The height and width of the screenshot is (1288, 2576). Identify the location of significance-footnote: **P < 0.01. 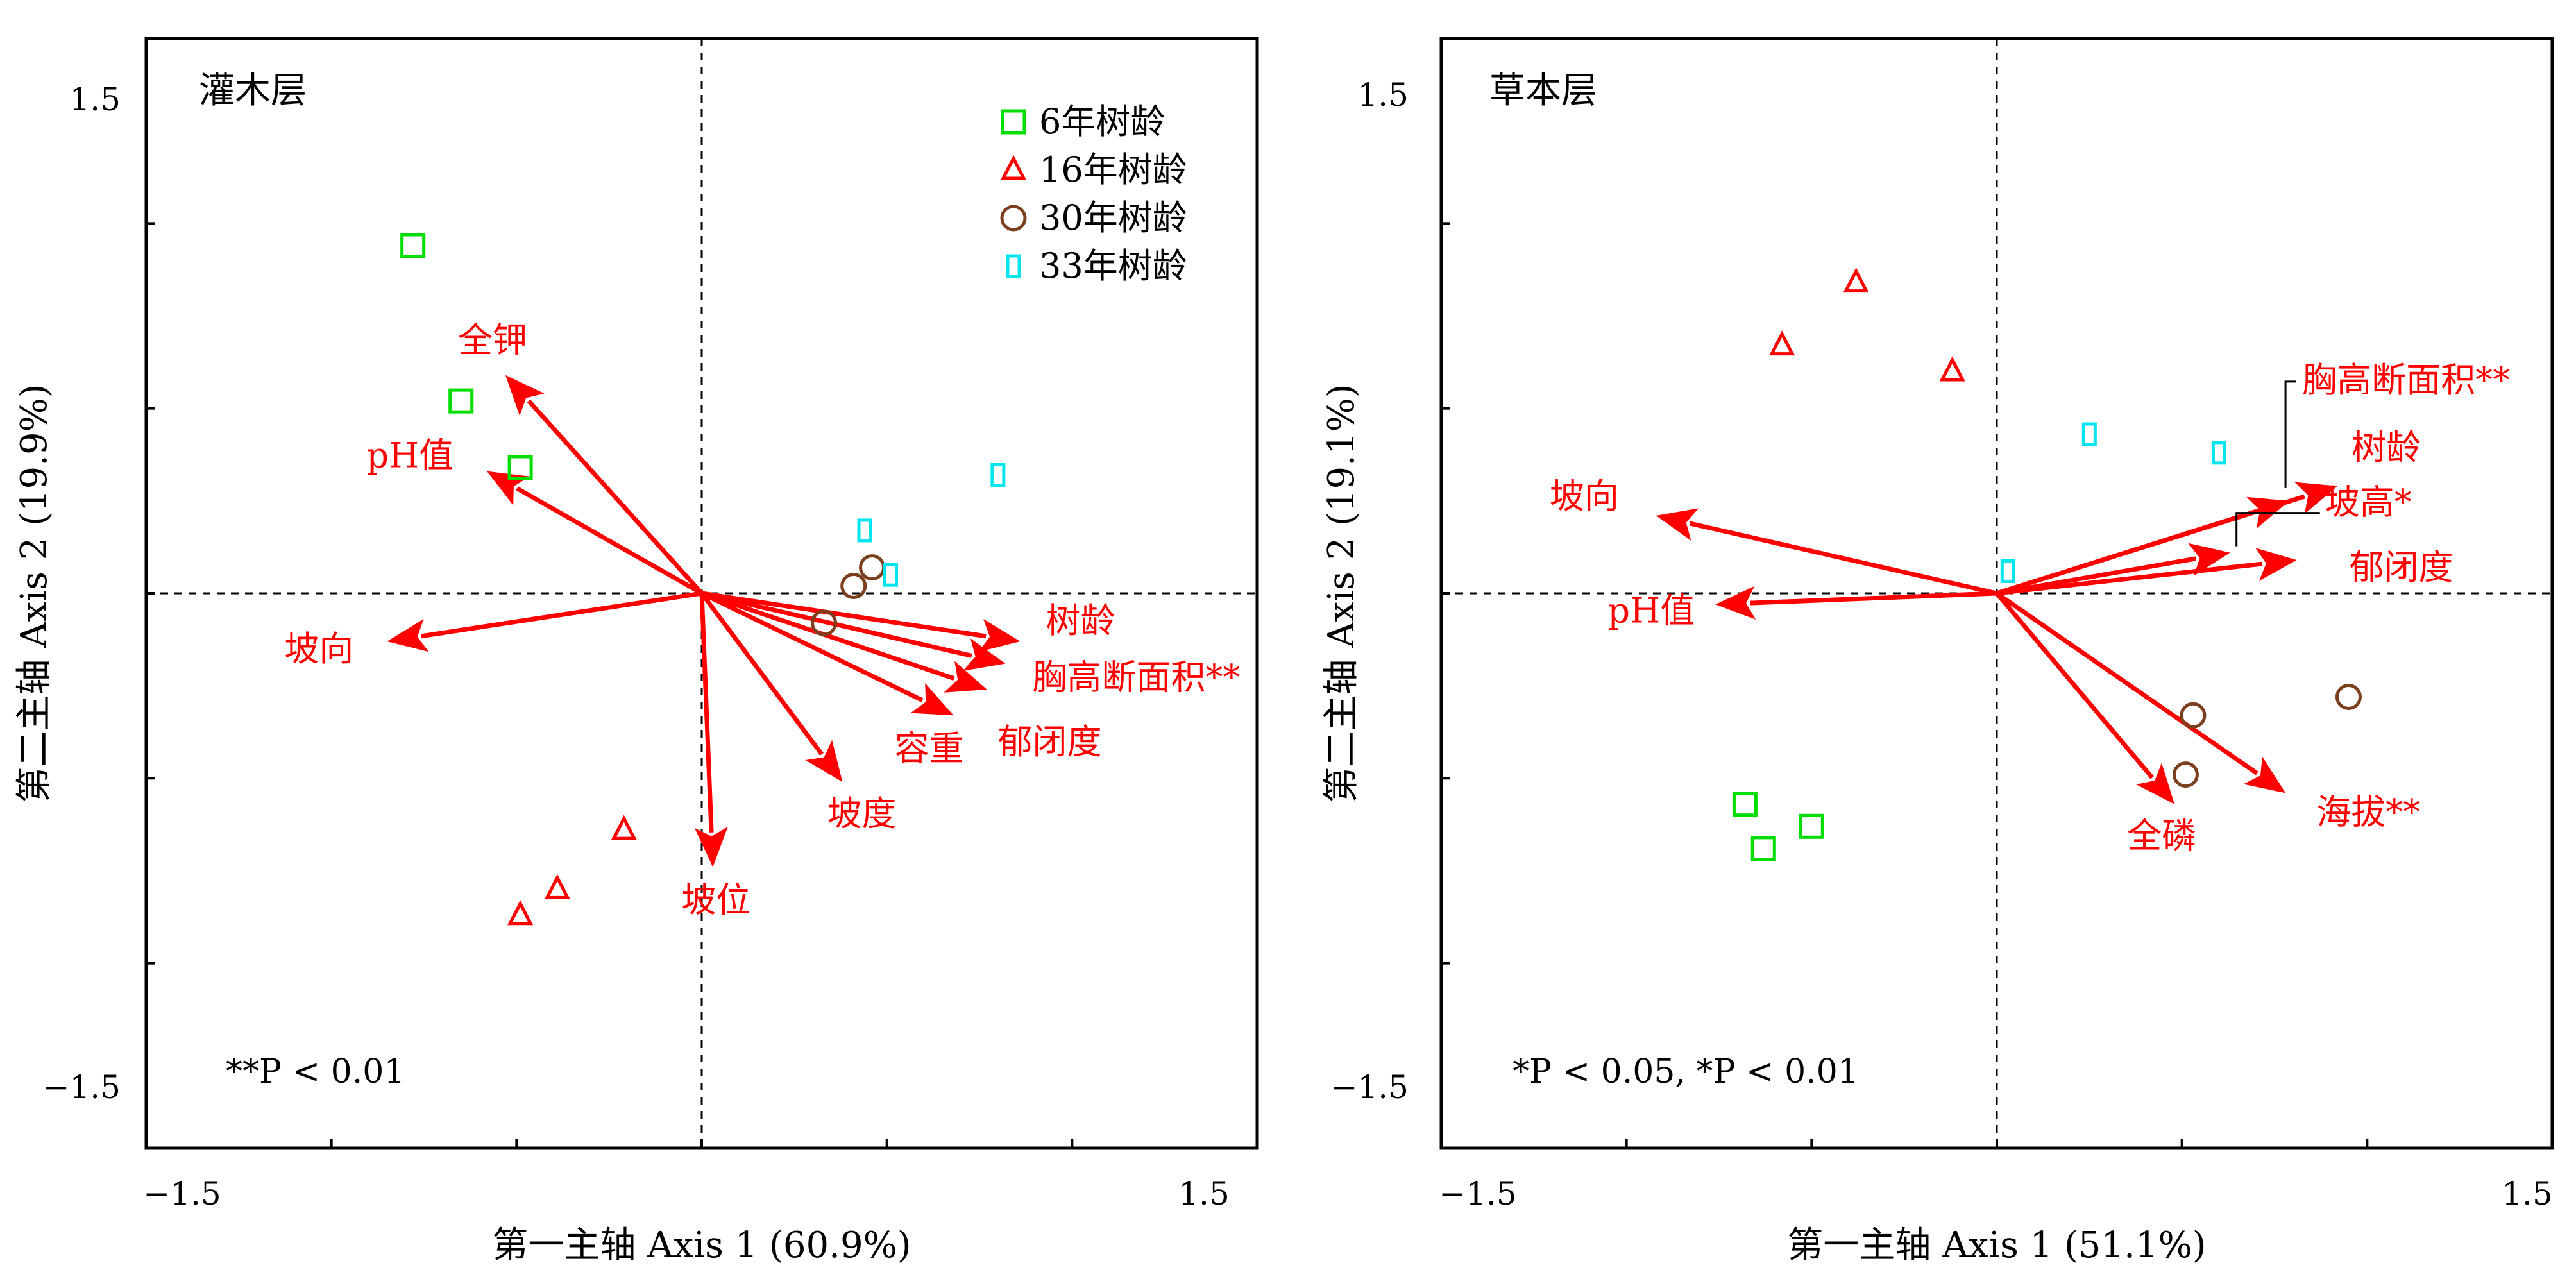
(315, 1072).